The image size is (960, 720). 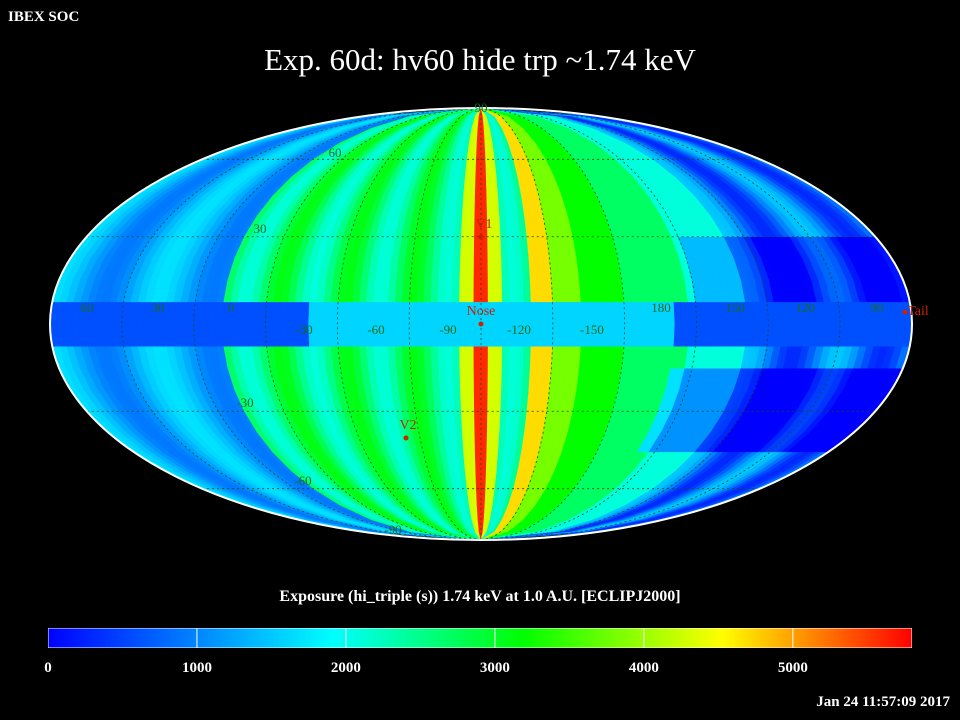 What do you see at coordinates (375, 329) in the screenshot?
I see `lon-label: -60` at bounding box center [375, 329].